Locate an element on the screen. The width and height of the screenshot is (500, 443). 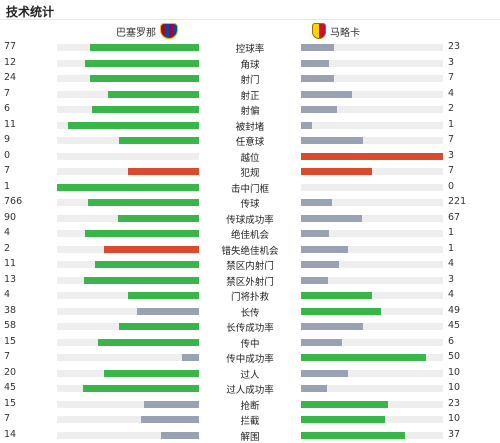
home-stat-value: 1 is located at coordinates (29, 186).